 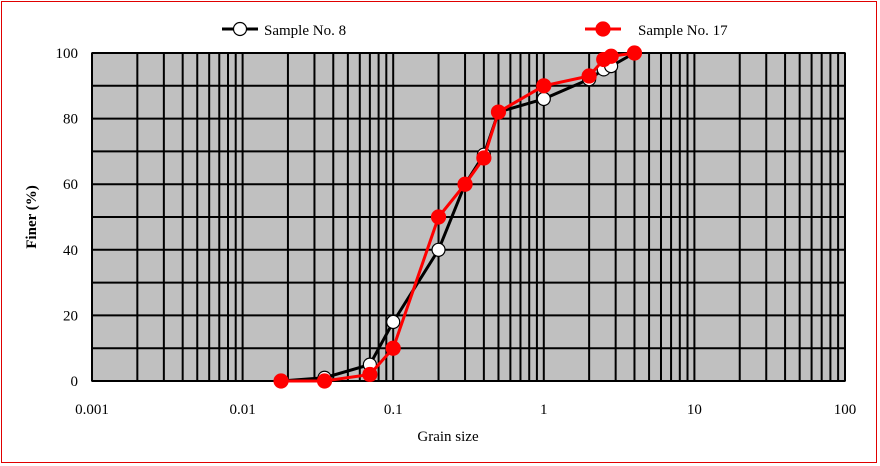 I want to click on y-tick-label: 60, so click(x=70, y=185).